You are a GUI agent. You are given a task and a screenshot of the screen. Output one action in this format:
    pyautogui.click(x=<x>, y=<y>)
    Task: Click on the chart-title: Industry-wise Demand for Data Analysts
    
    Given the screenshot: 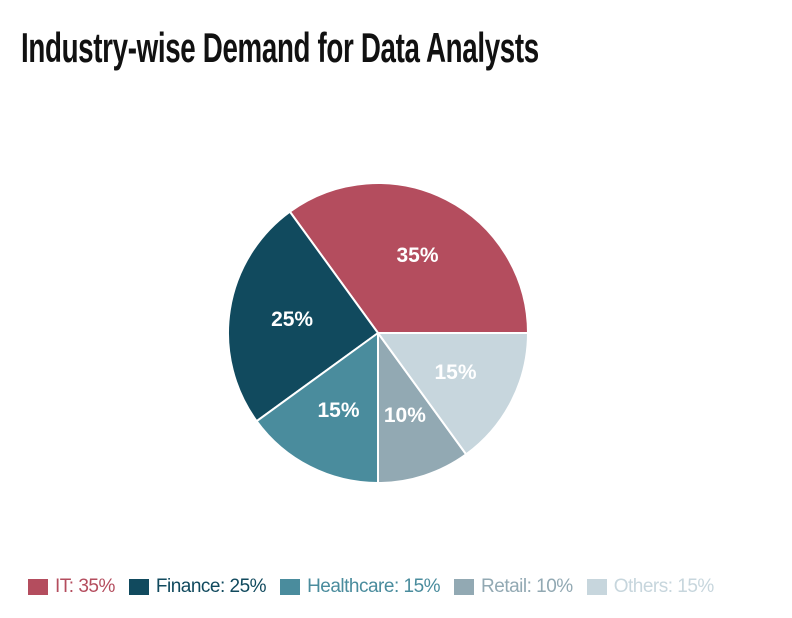 What is the action you would take?
    pyautogui.click(x=280, y=47)
    